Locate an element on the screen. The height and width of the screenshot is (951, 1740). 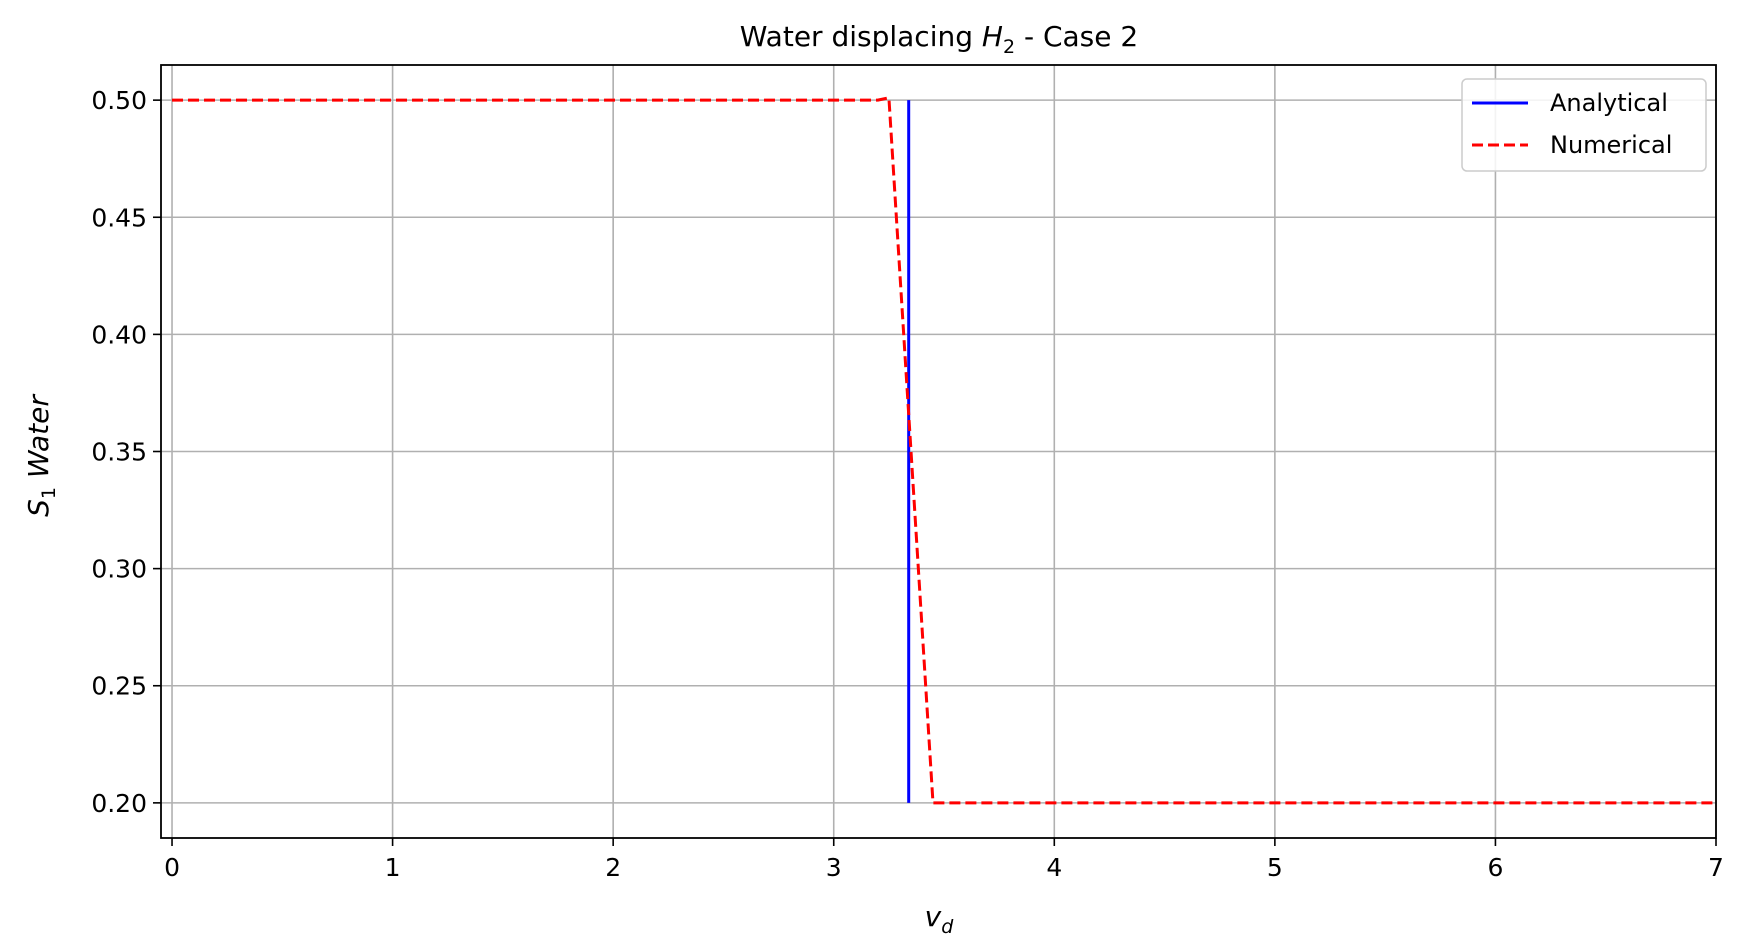
x-tick-label: 2 is located at coordinates (613, 867).